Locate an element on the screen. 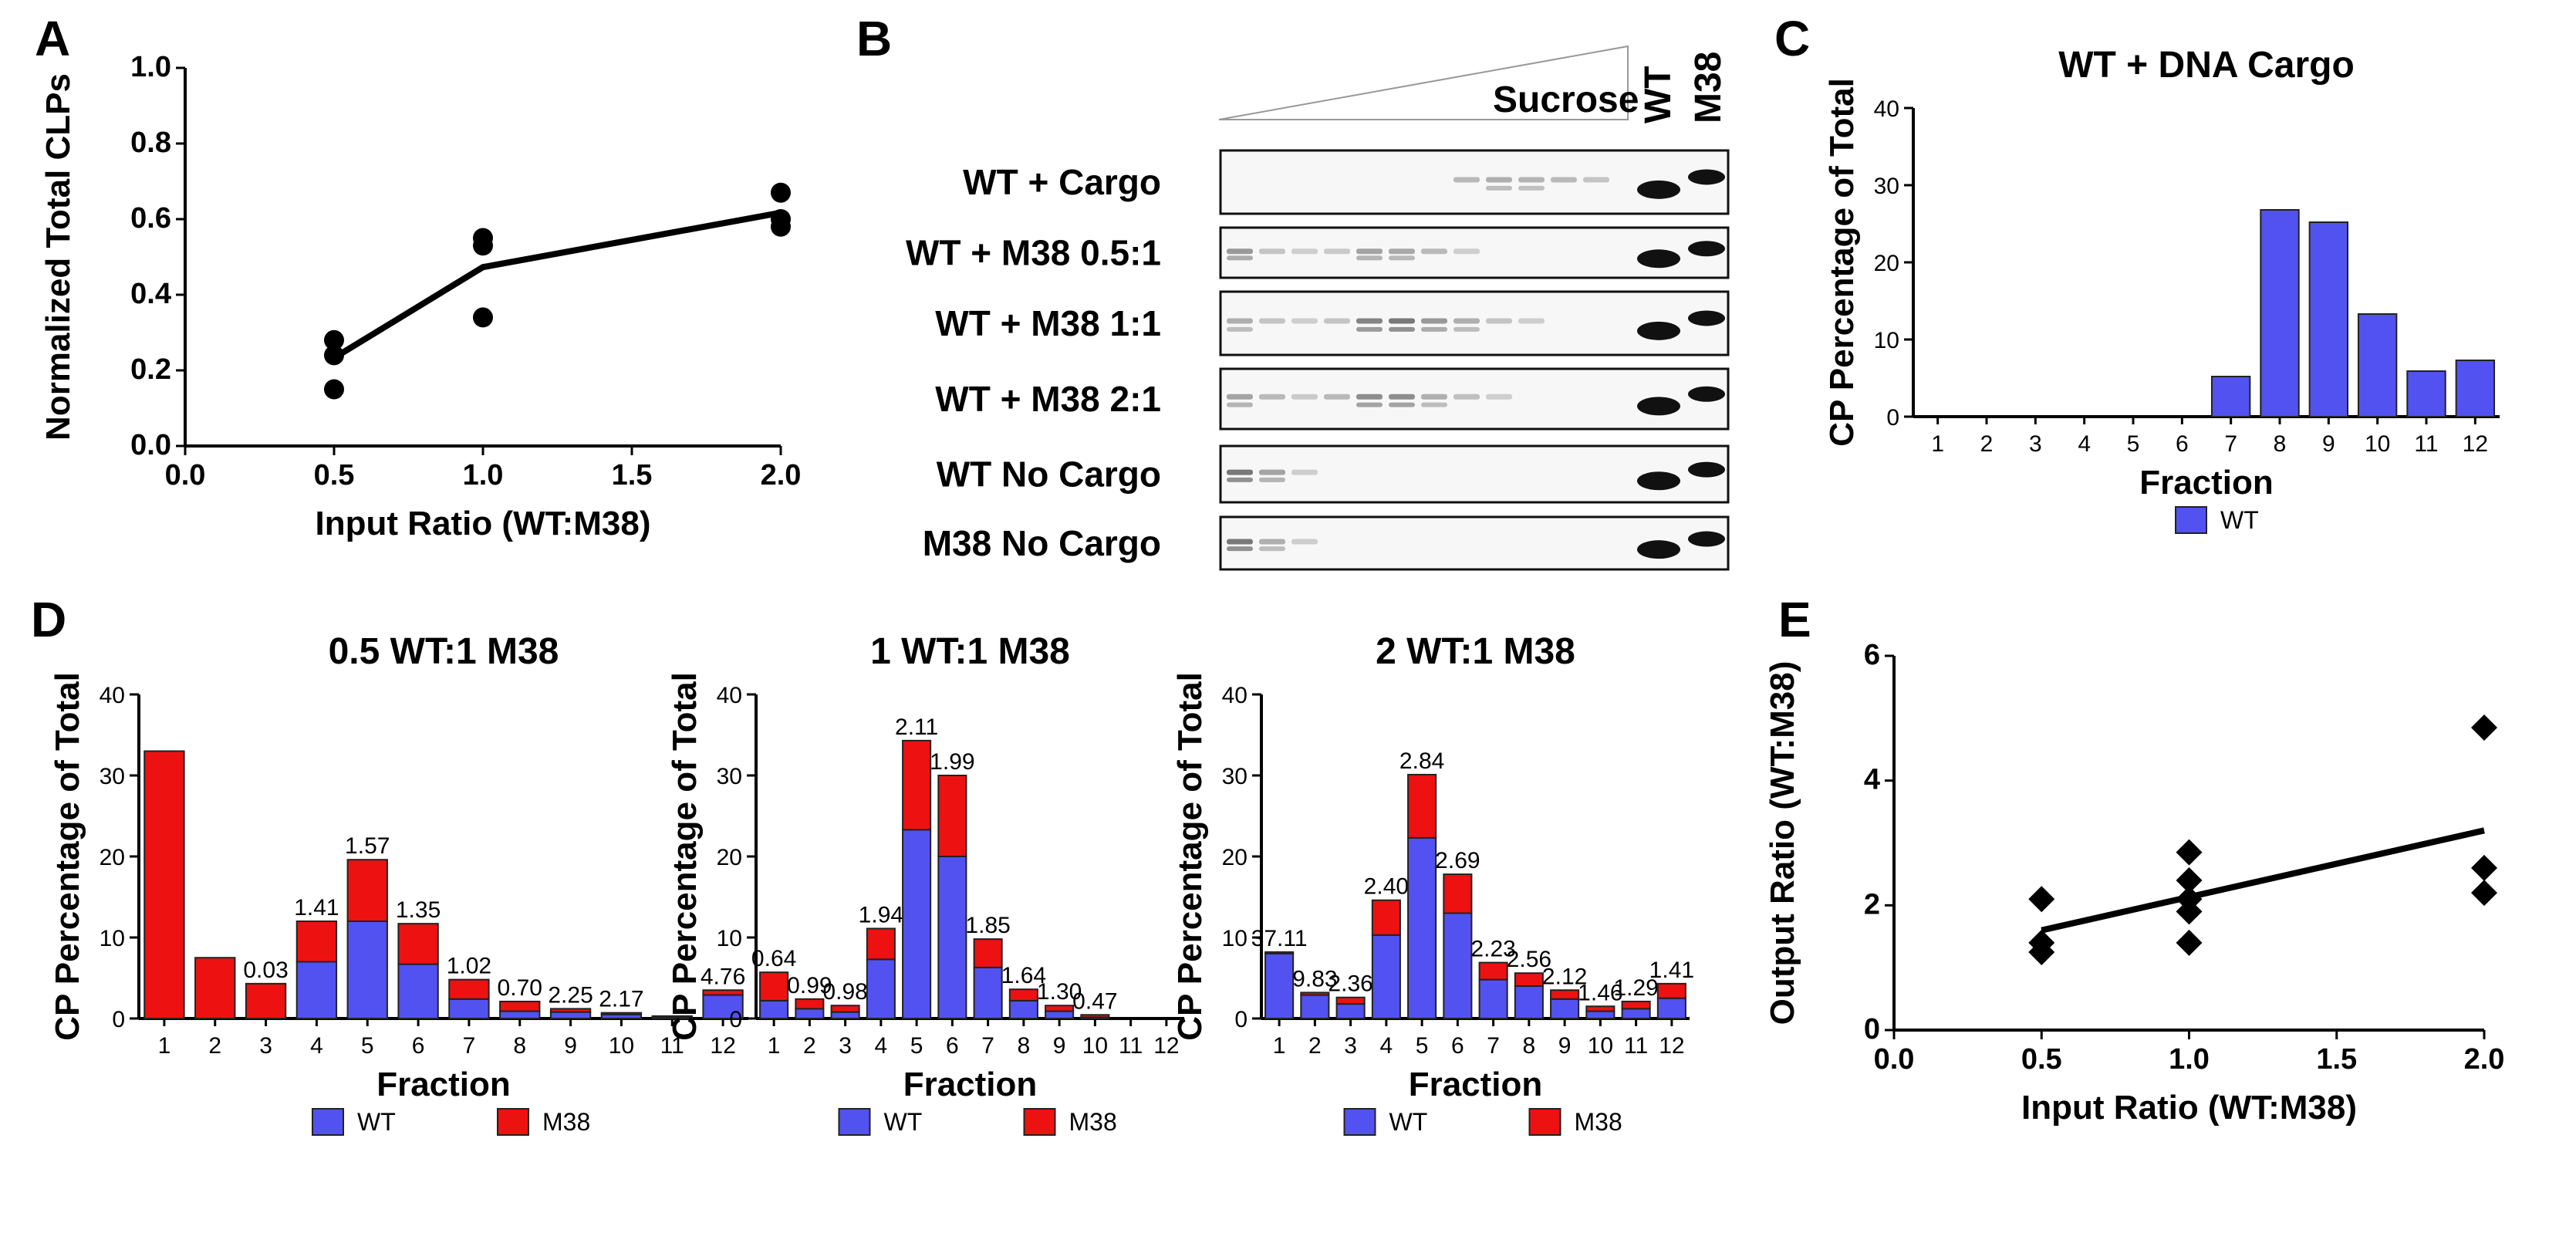  x-tick-label: 12 is located at coordinates (723, 1046).